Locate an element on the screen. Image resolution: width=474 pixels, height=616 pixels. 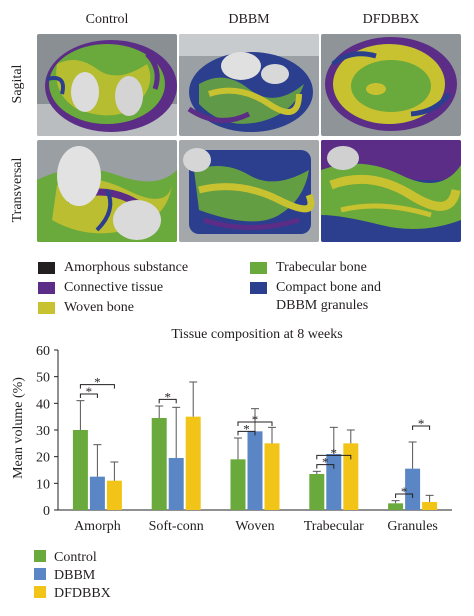
row-title-transversal: Transversal is located at coordinates (17, 190).